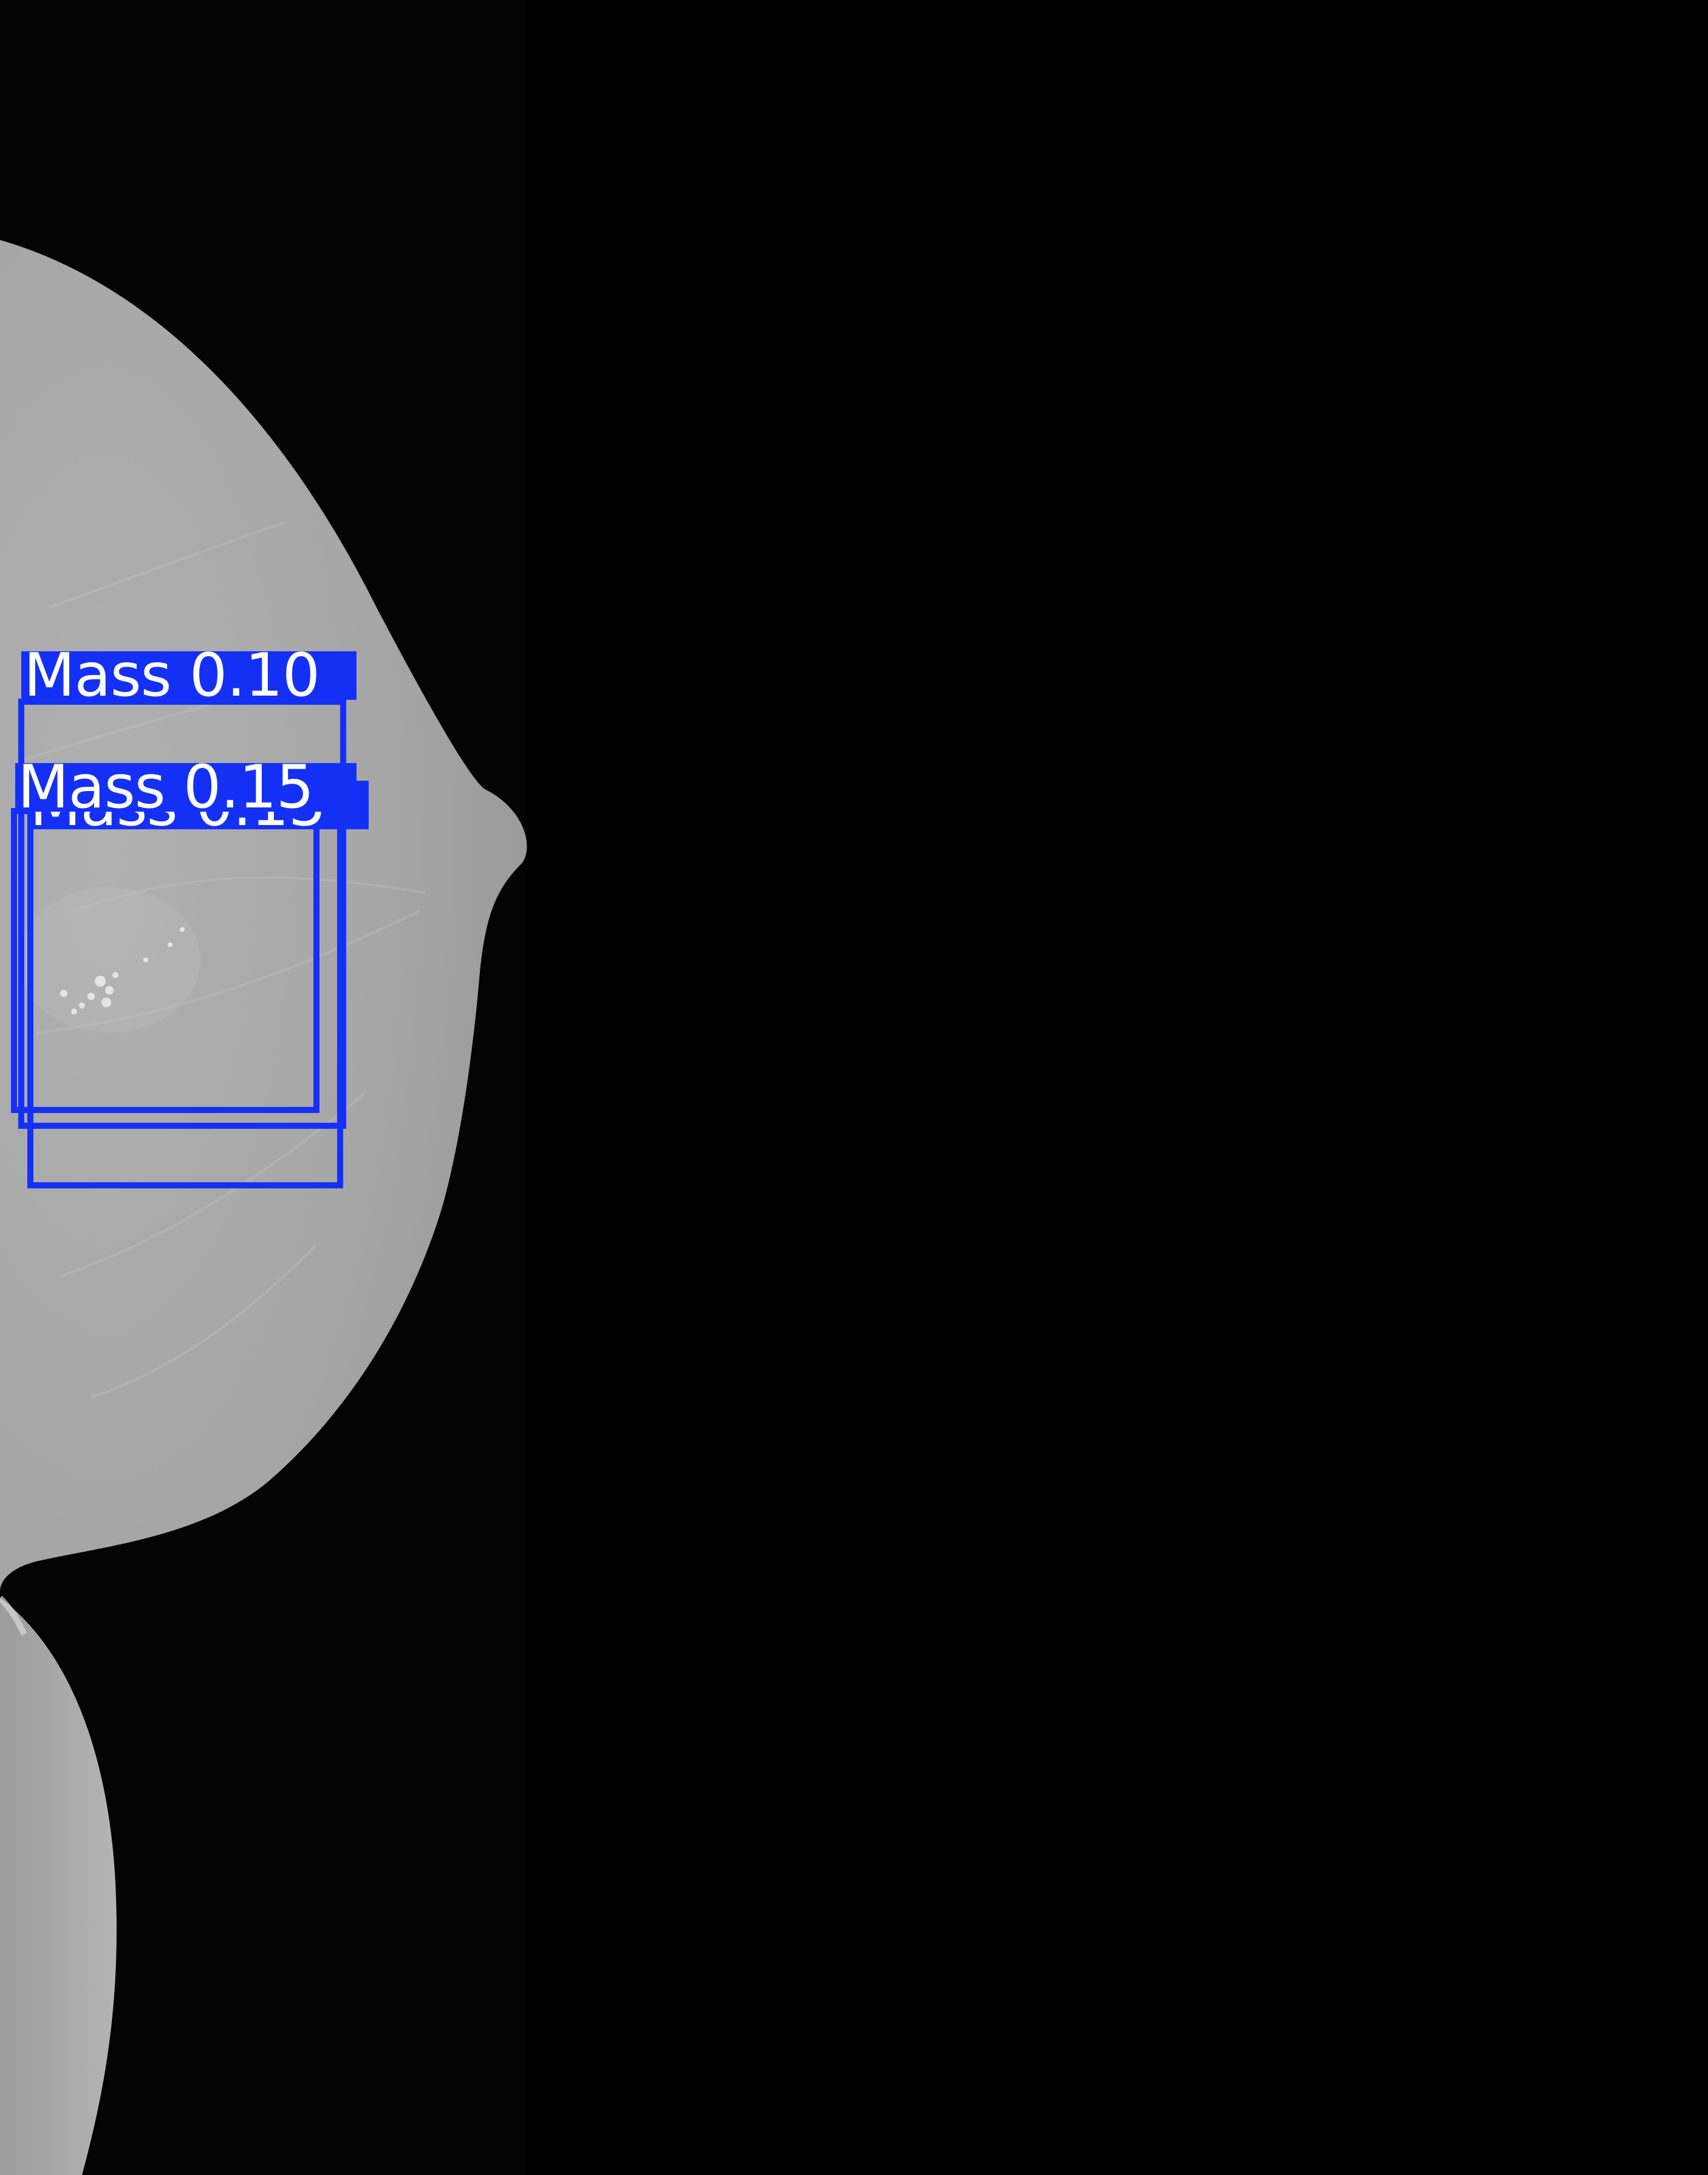 This screenshot has width=1708, height=2175. What do you see at coordinates (186, 787) in the screenshot?
I see `detection-label-2: Mass 0.15` at bounding box center [186, 787].